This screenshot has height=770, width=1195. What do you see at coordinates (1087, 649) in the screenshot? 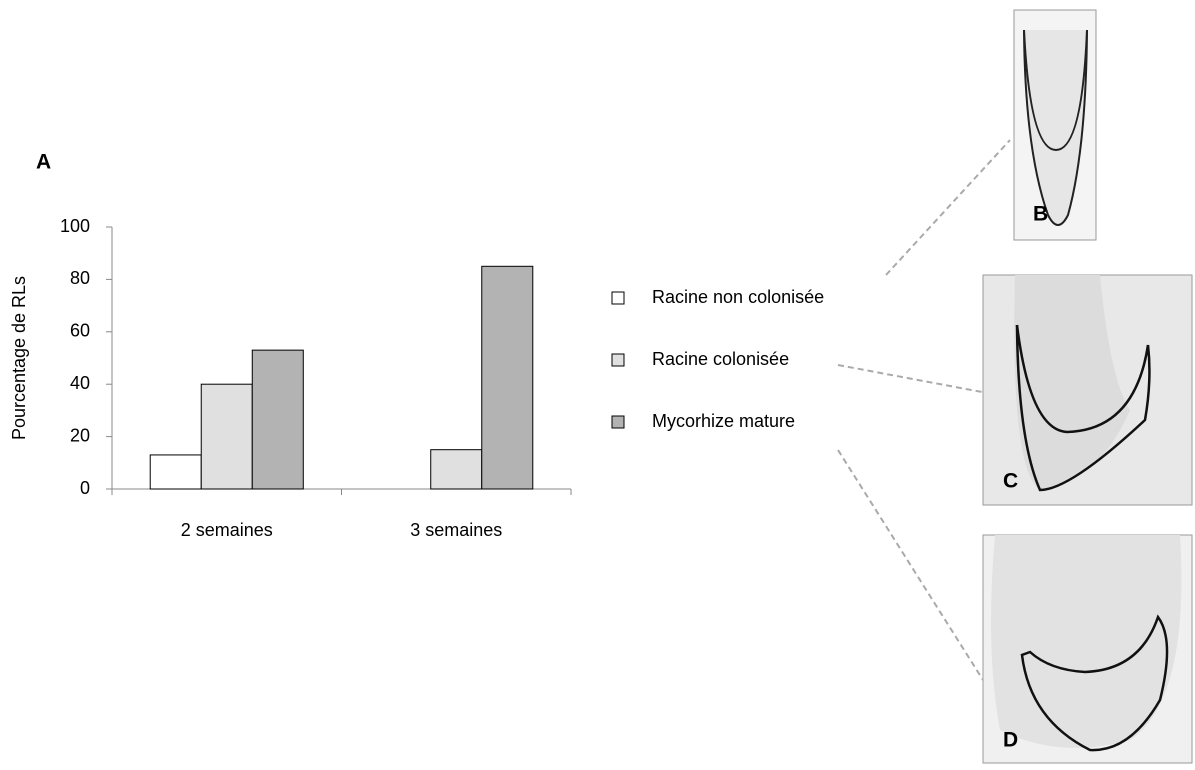
I see `micrograph-d: D` at bounding box center [1087, 649].